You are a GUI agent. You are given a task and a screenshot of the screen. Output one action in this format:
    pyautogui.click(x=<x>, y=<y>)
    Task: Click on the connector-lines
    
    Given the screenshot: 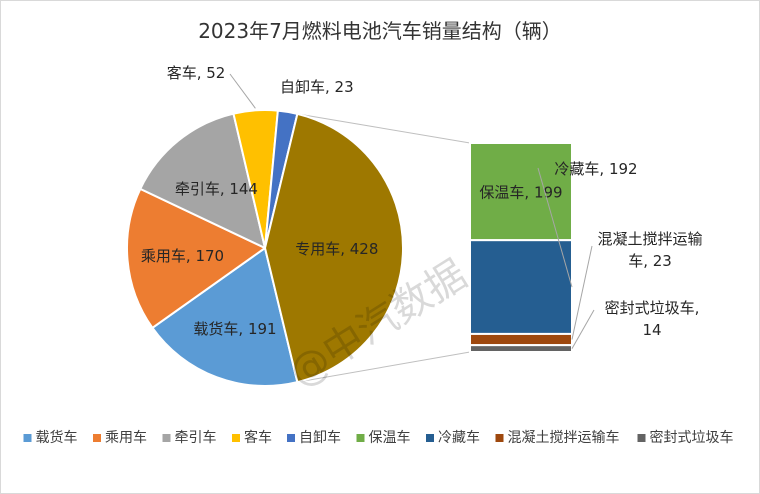 What is the action you would take?
    pyautogui.click(x=384, y=248)
    